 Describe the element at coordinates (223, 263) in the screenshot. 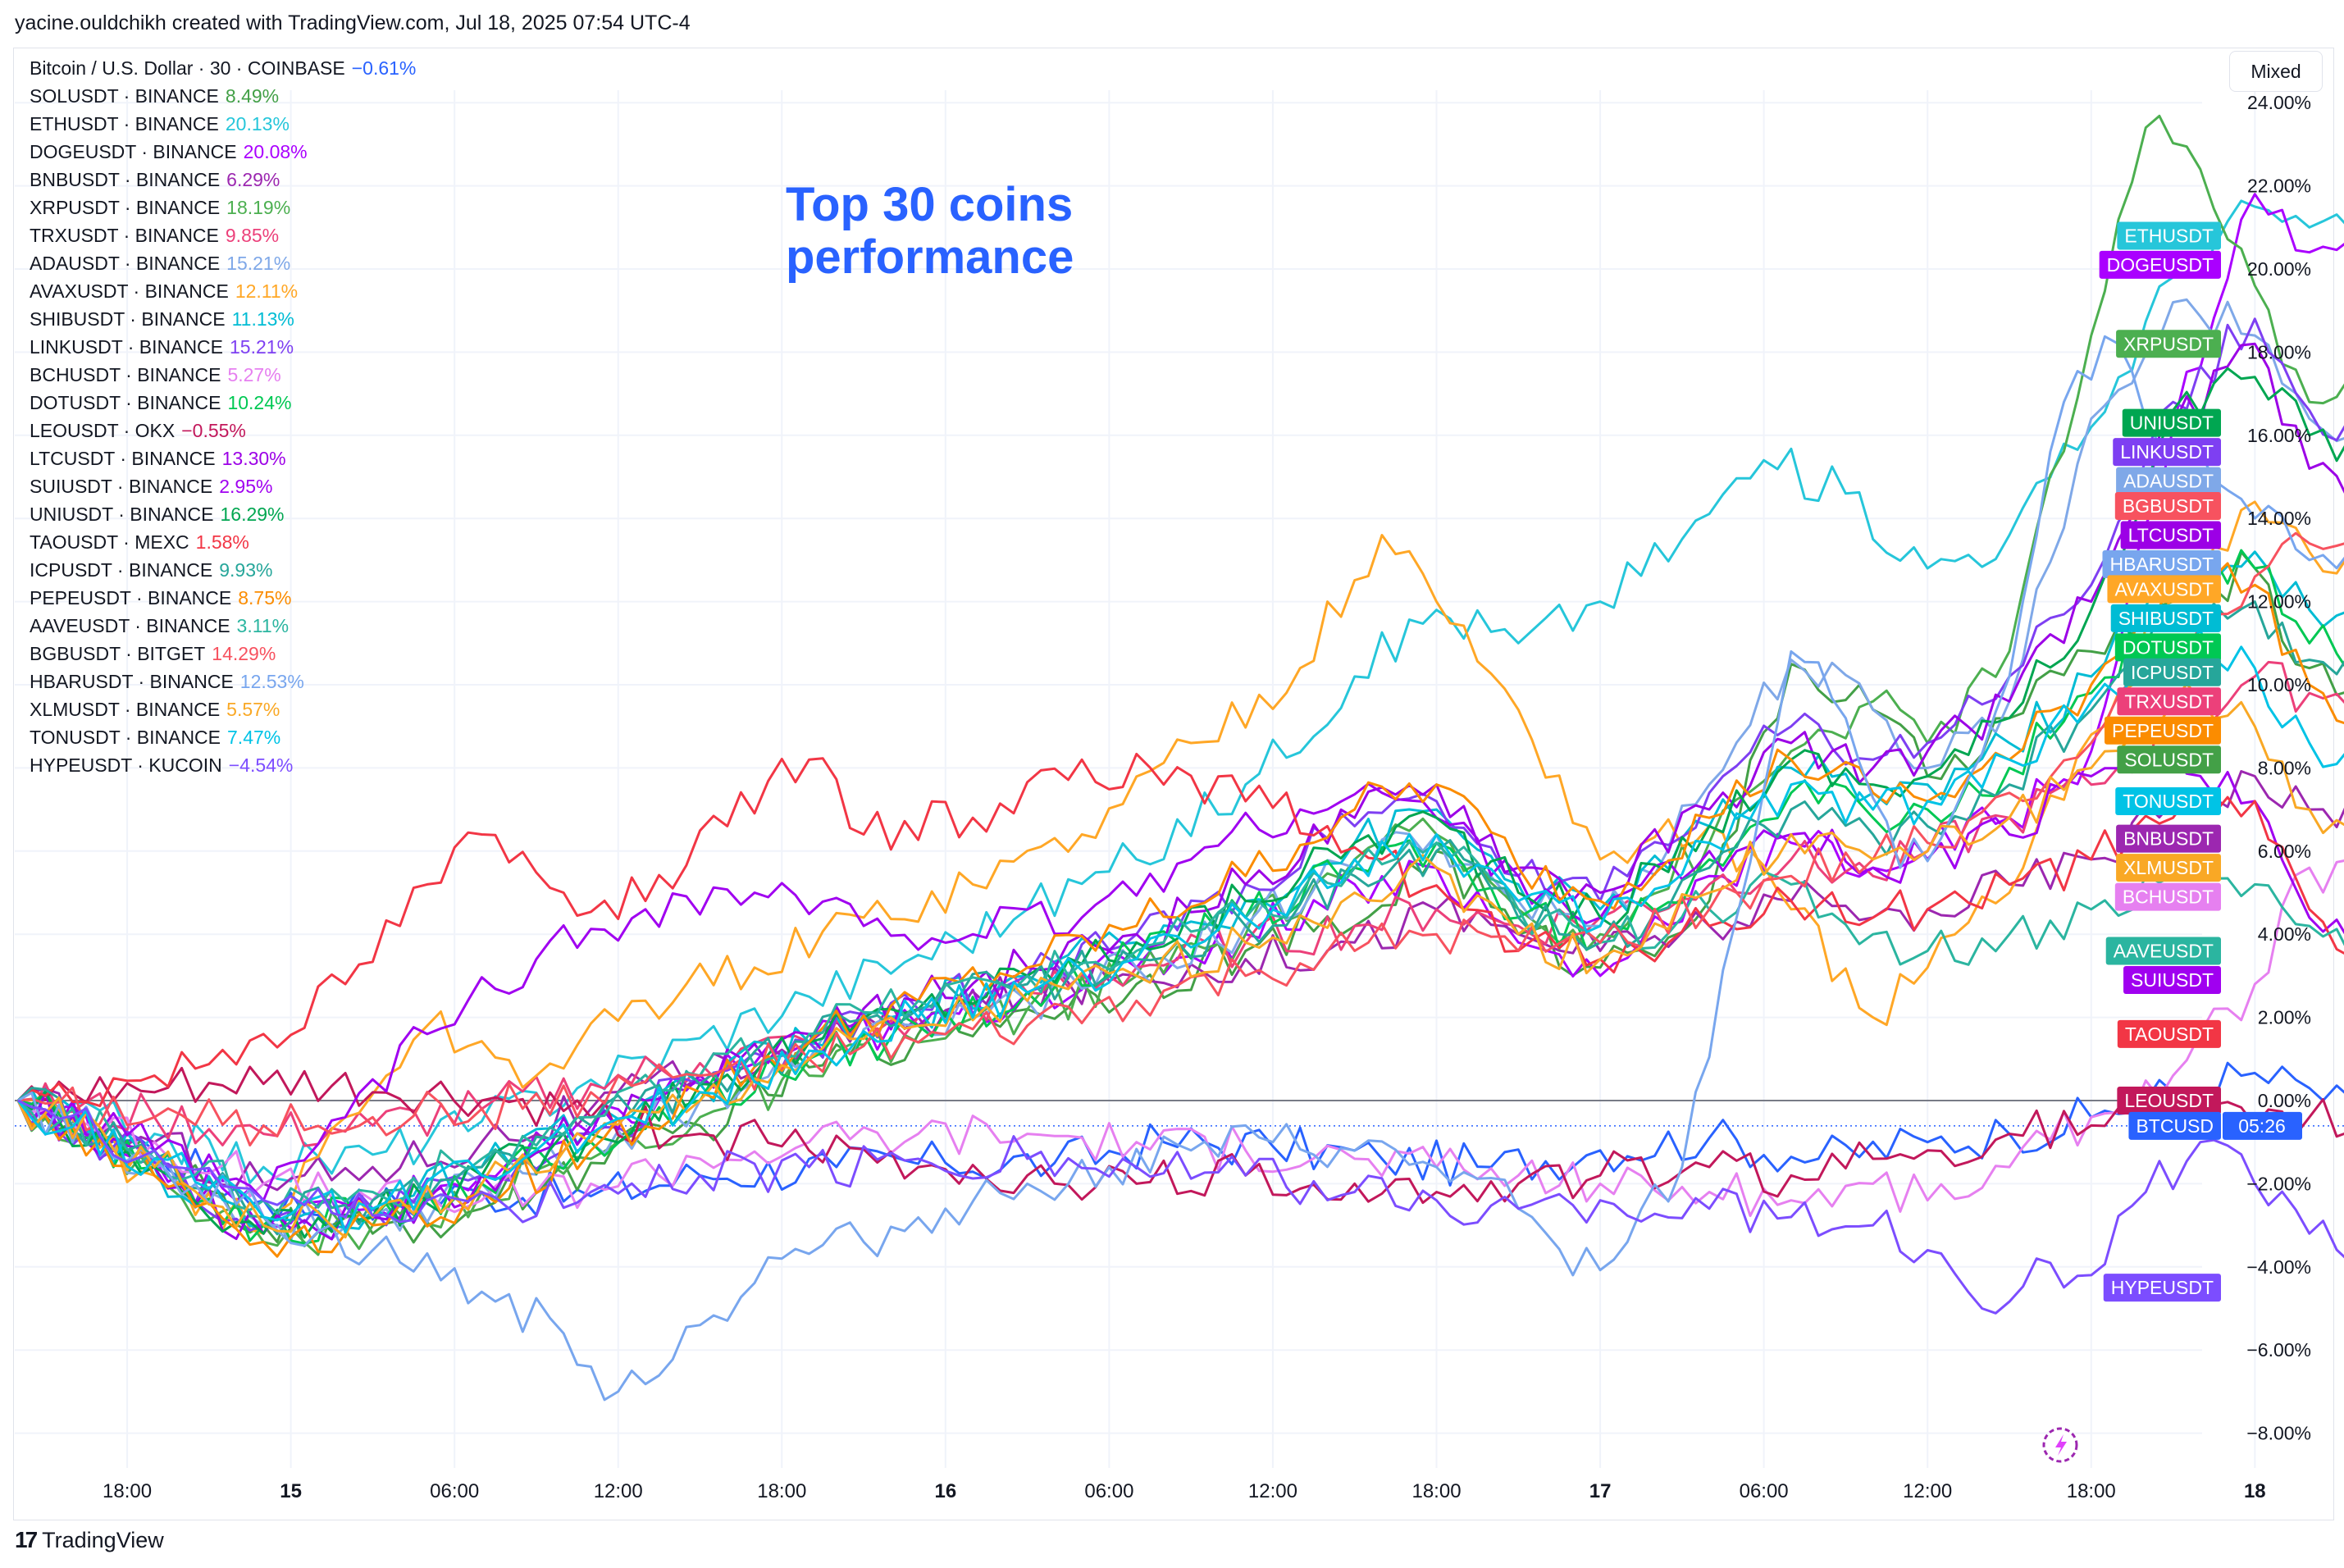

I see `legend-item: ADAUSDT · BINANCE 15.21%` at that location.